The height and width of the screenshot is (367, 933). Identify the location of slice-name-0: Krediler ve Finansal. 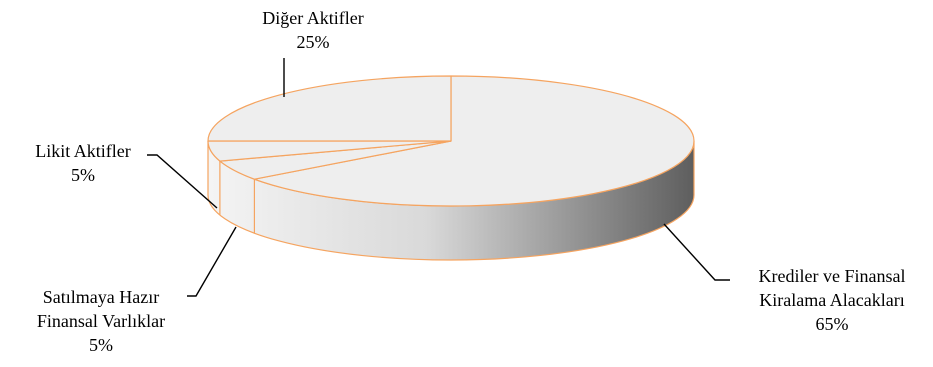
(832, 276).